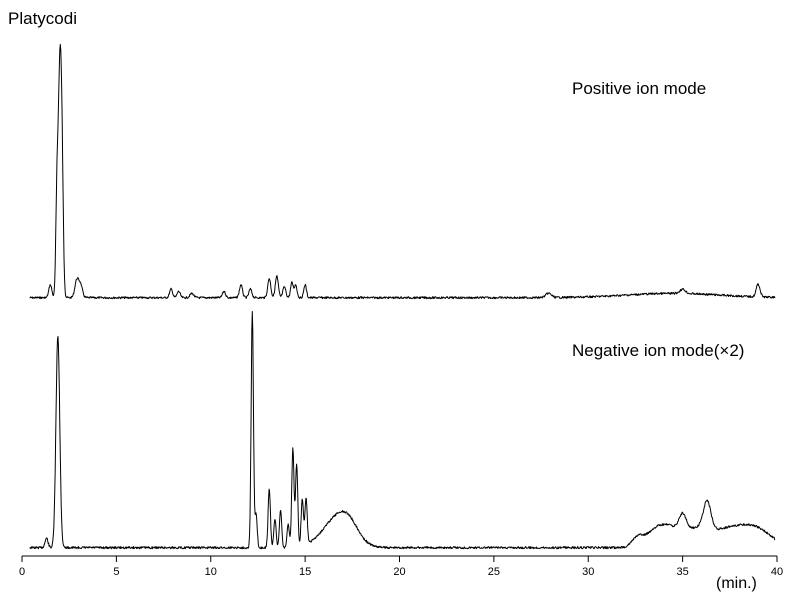 The height and width of the screenshot is (600, 800). What do you see at coordinates (305, 572) in the screenshot?
I see `x-tick-label: 15` at bounding box center [305, 572].